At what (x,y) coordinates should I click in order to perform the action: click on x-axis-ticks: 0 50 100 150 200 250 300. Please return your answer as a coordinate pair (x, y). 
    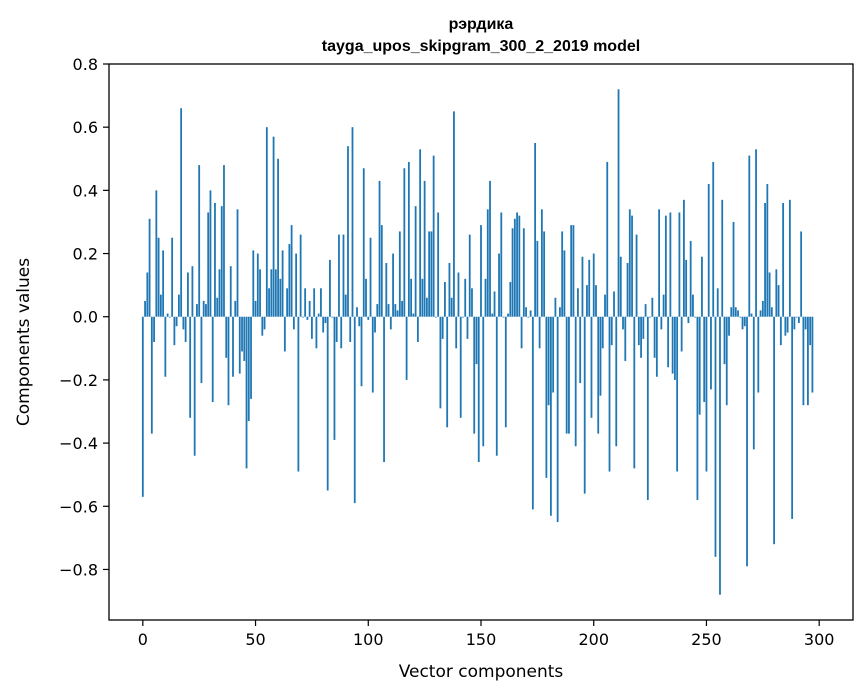
    Looking at the image, I should click on (486, 634).